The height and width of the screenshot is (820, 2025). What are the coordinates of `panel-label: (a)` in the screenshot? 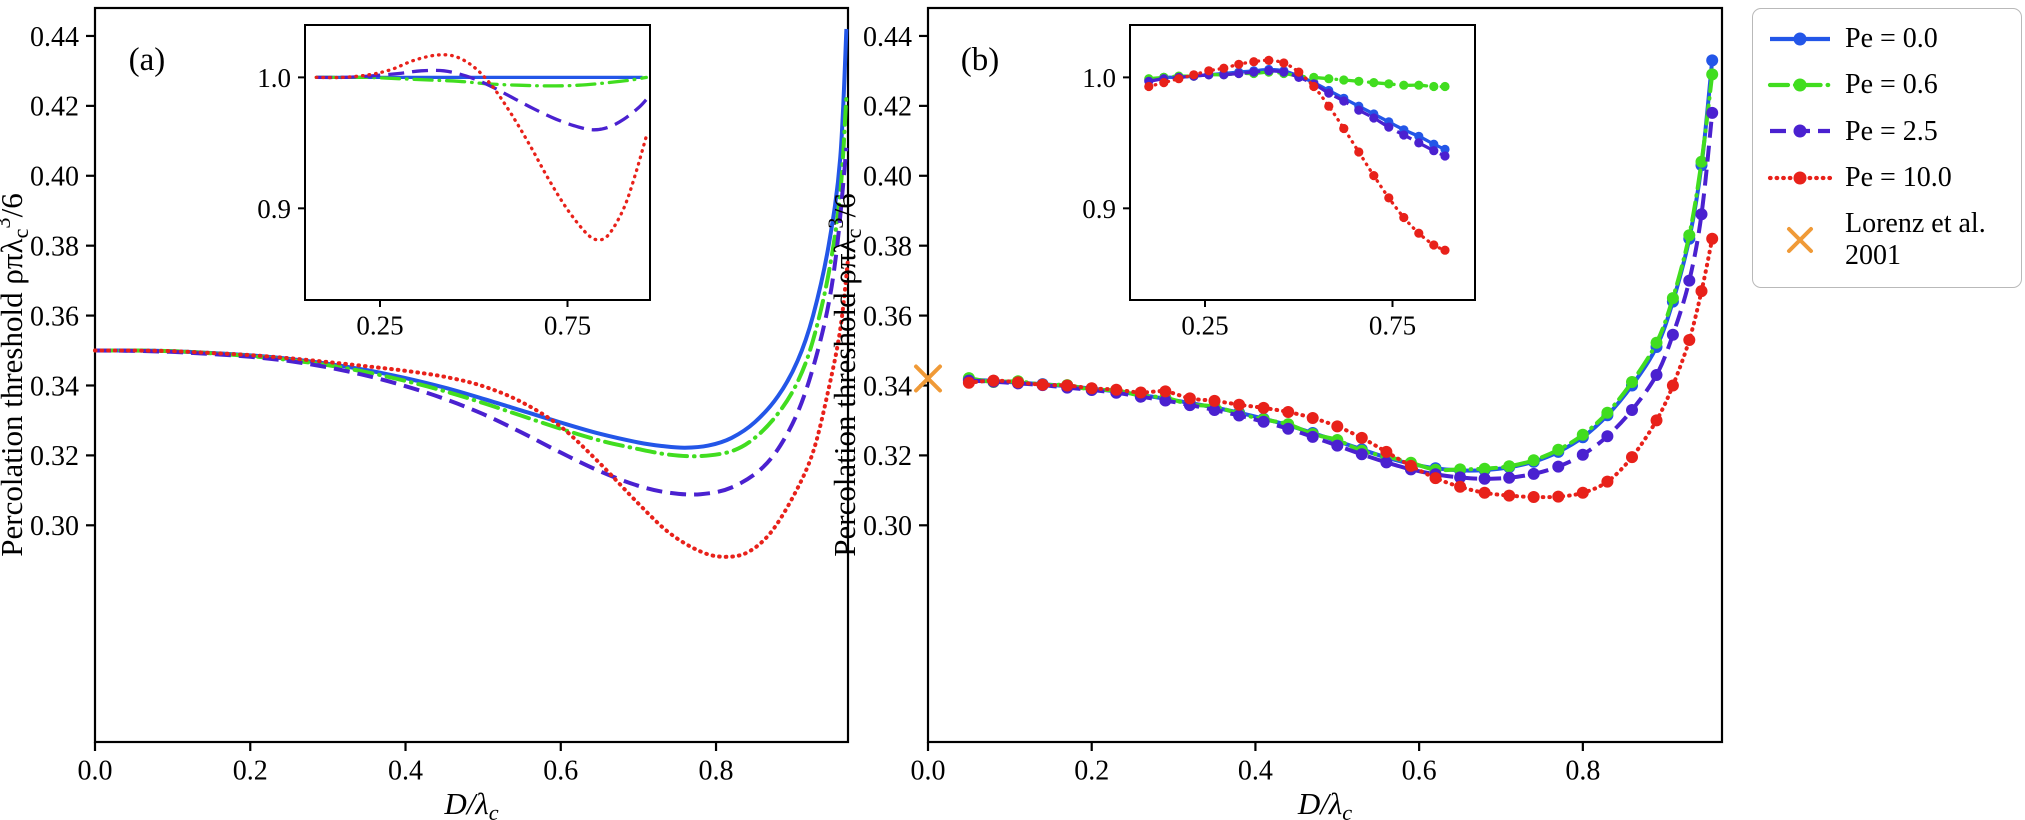 It's located at (147, 60).